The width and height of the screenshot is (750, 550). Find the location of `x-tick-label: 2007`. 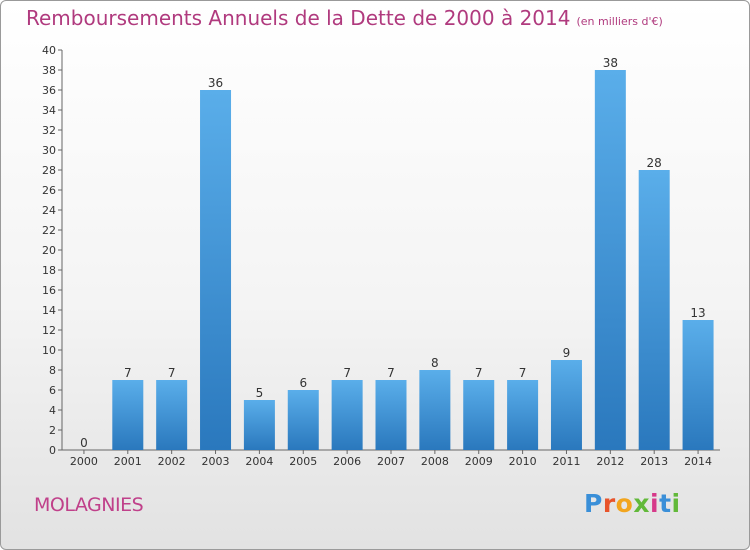

x-tick-label: 2007 is located at coordinates (391, 461).